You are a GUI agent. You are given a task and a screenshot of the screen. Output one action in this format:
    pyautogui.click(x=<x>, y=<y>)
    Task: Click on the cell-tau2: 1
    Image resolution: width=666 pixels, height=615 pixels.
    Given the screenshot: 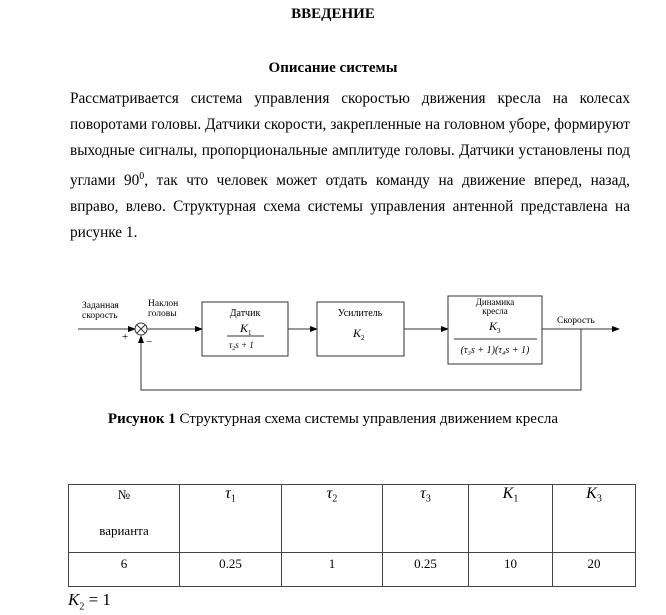 What is the action you would take?
    pyautogui.click(x=332, y=569)
    